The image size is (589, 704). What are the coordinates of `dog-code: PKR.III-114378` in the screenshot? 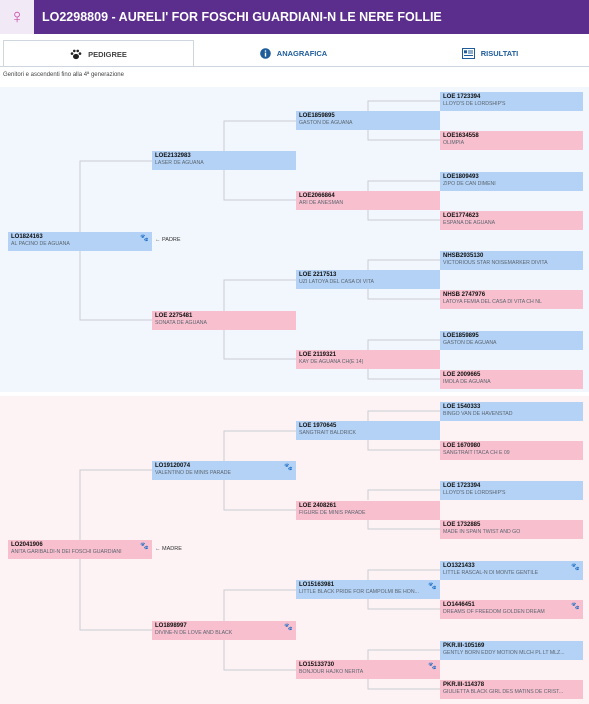 It's located at (464, 685).